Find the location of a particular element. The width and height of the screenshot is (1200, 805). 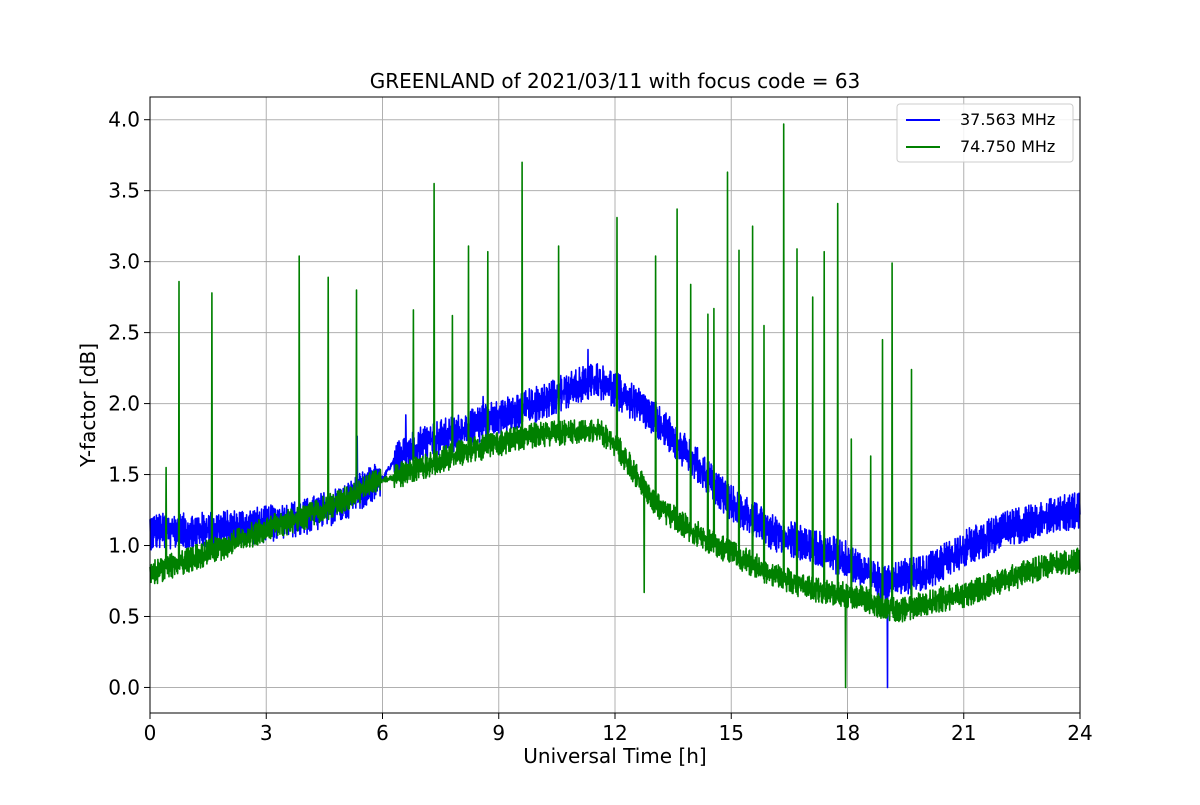

x-axis-label: Universal Time [h] is located at coordinates (614, 756).